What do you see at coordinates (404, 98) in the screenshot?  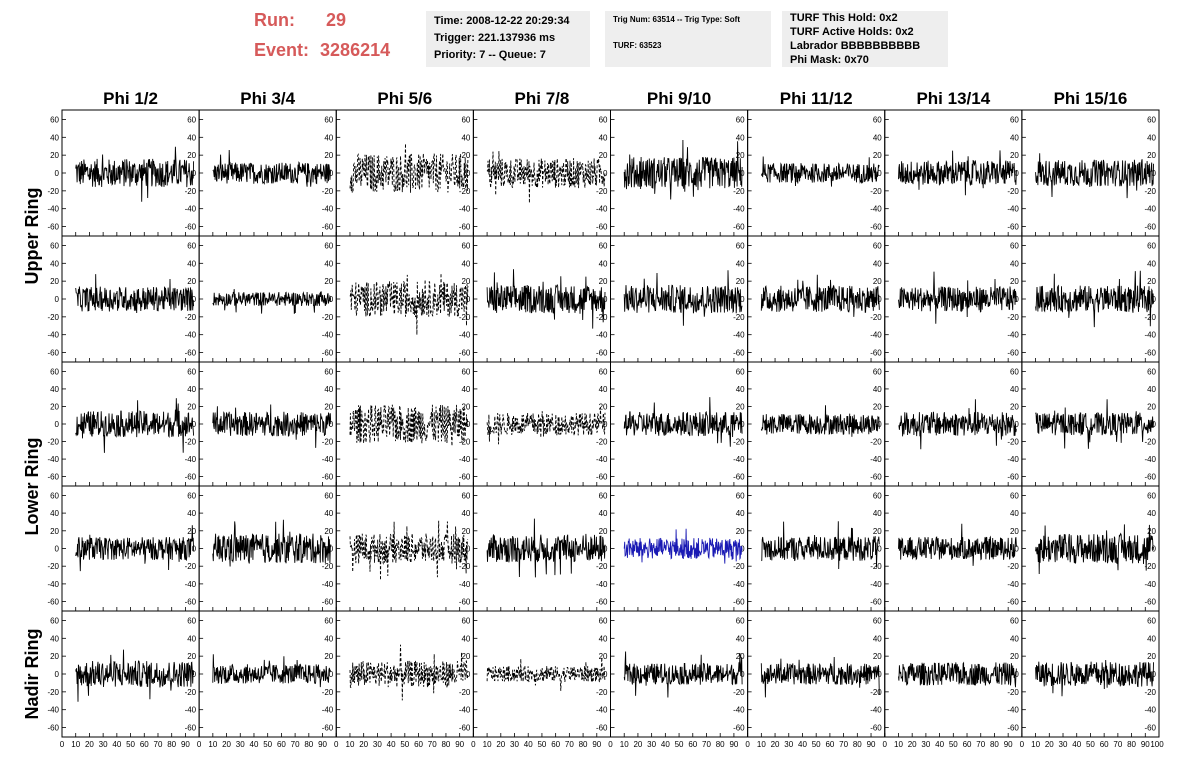 I see `column-header: Phi 5/6` at bounding box center [404, 98].